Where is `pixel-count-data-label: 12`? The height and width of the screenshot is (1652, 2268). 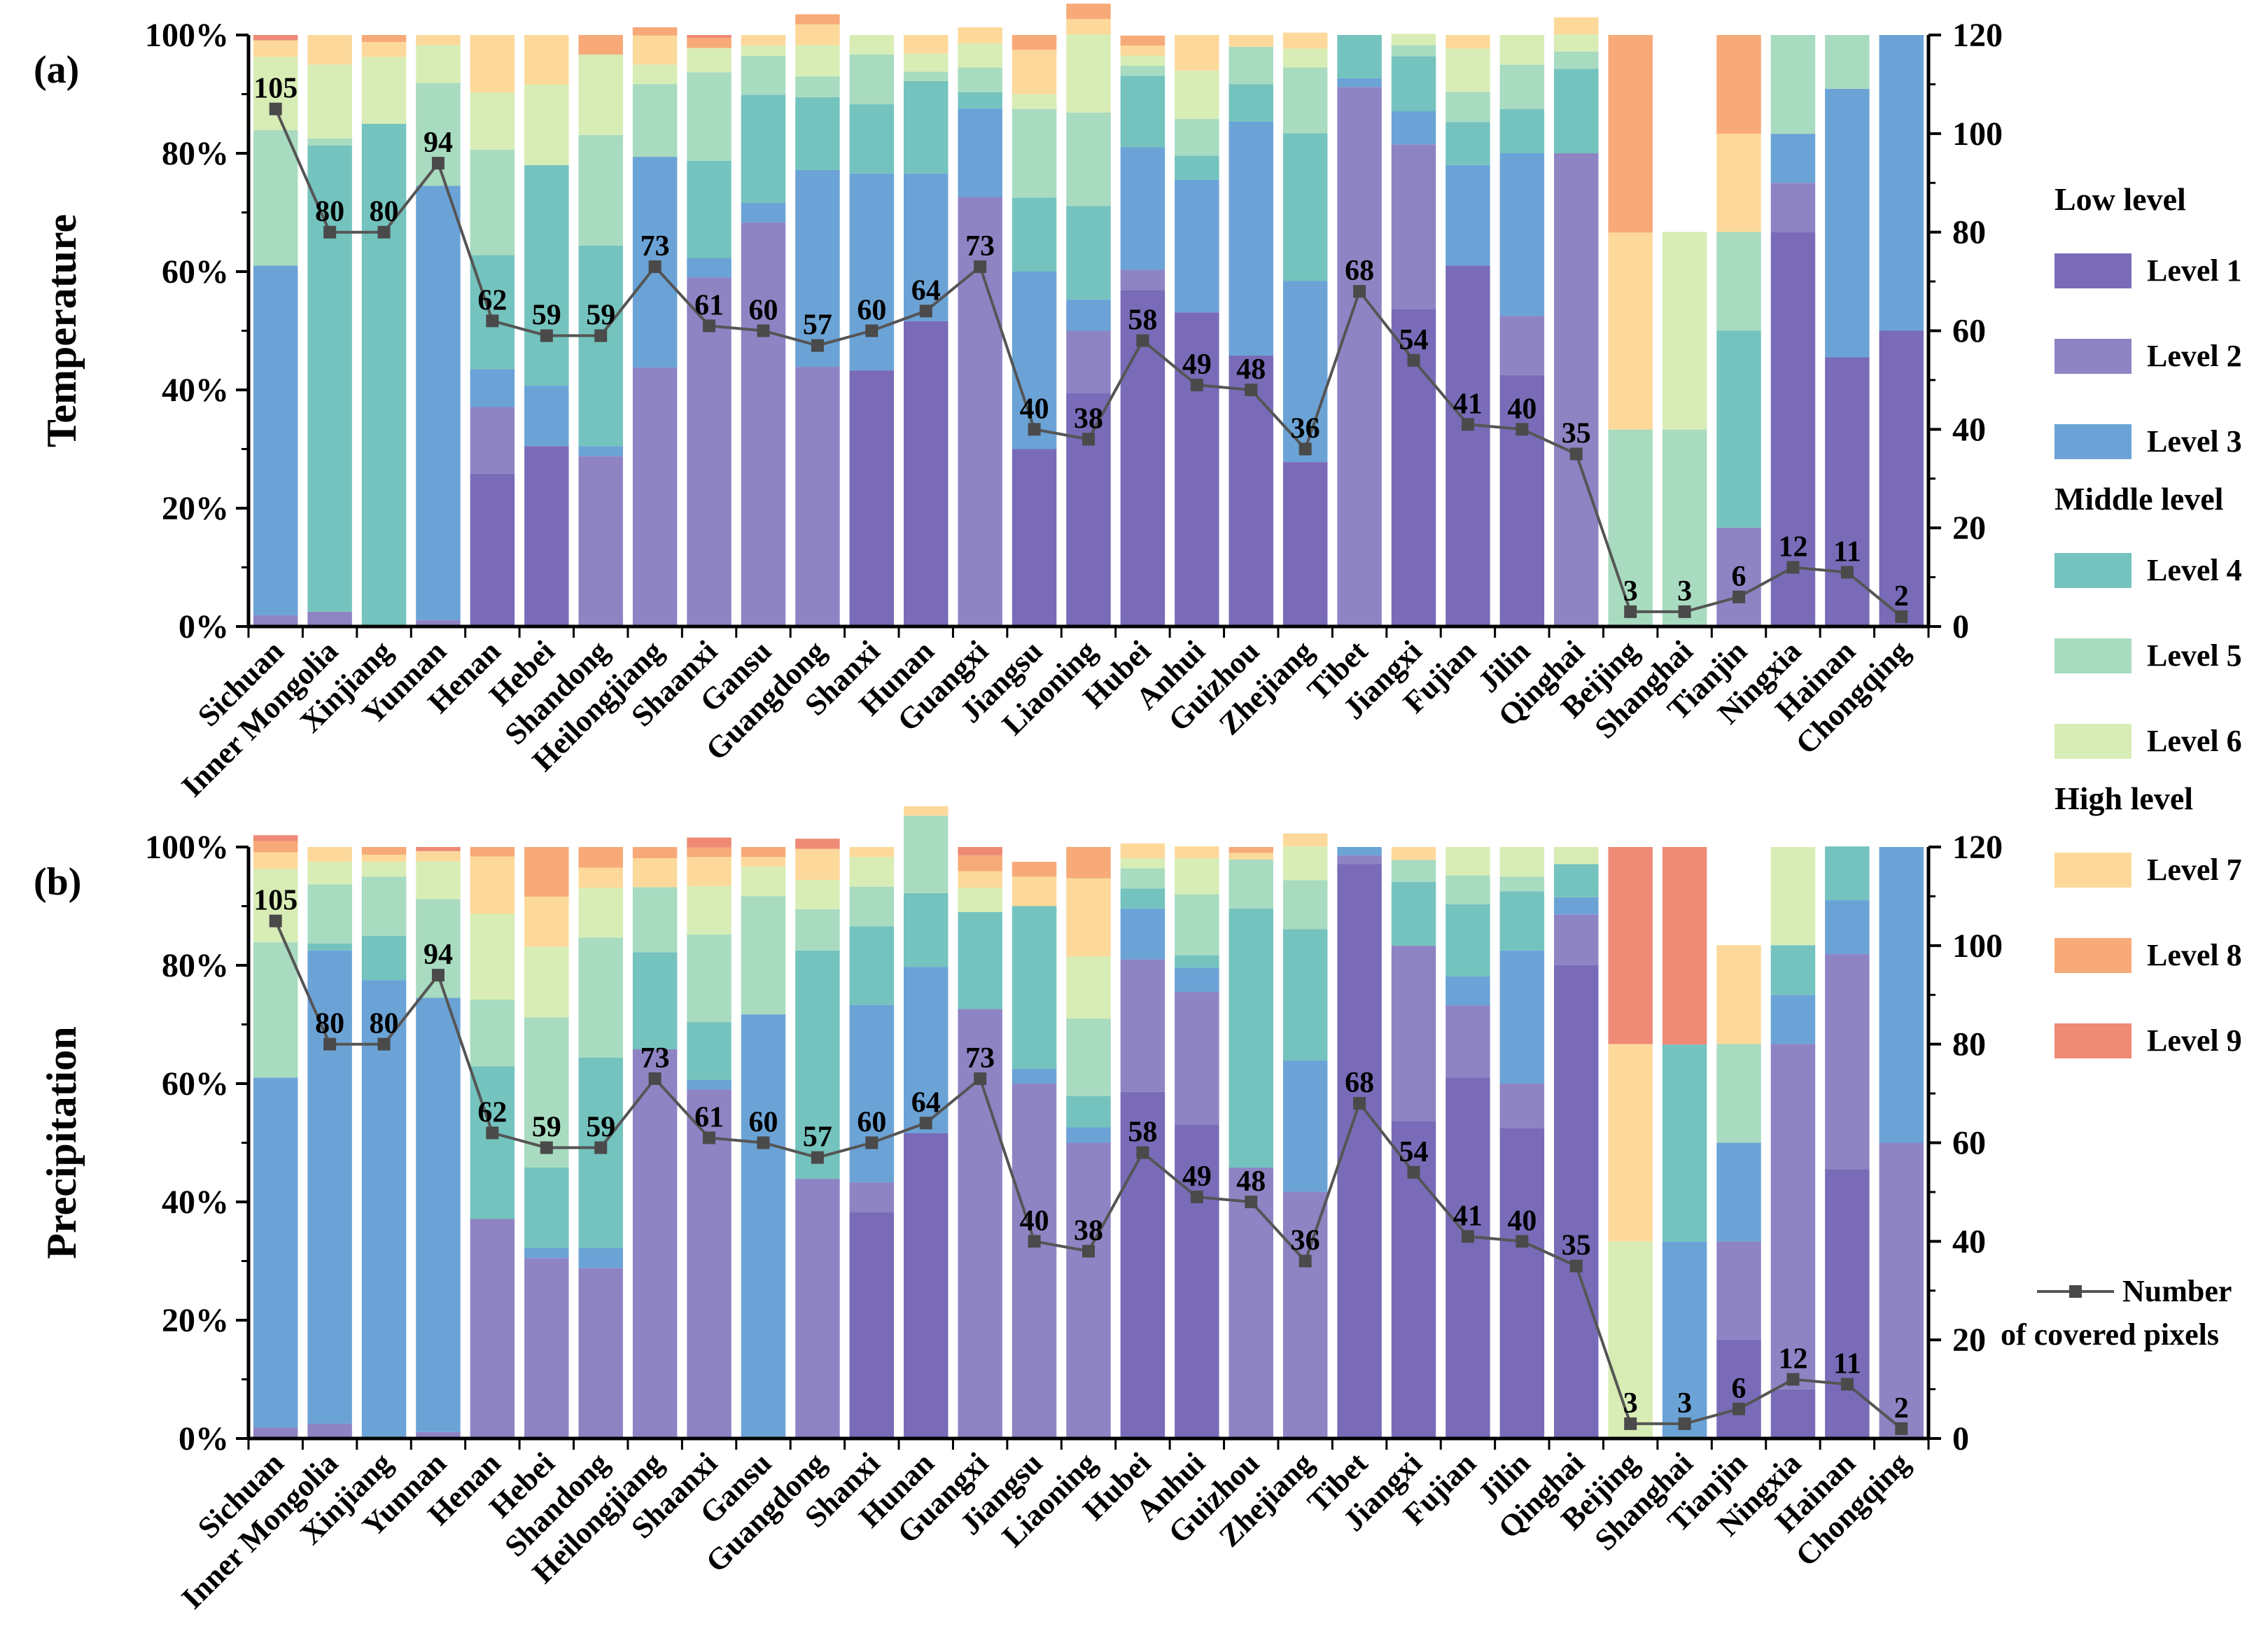
pixel-count-data-label: 12 is located at coordinates (1792, 1359).